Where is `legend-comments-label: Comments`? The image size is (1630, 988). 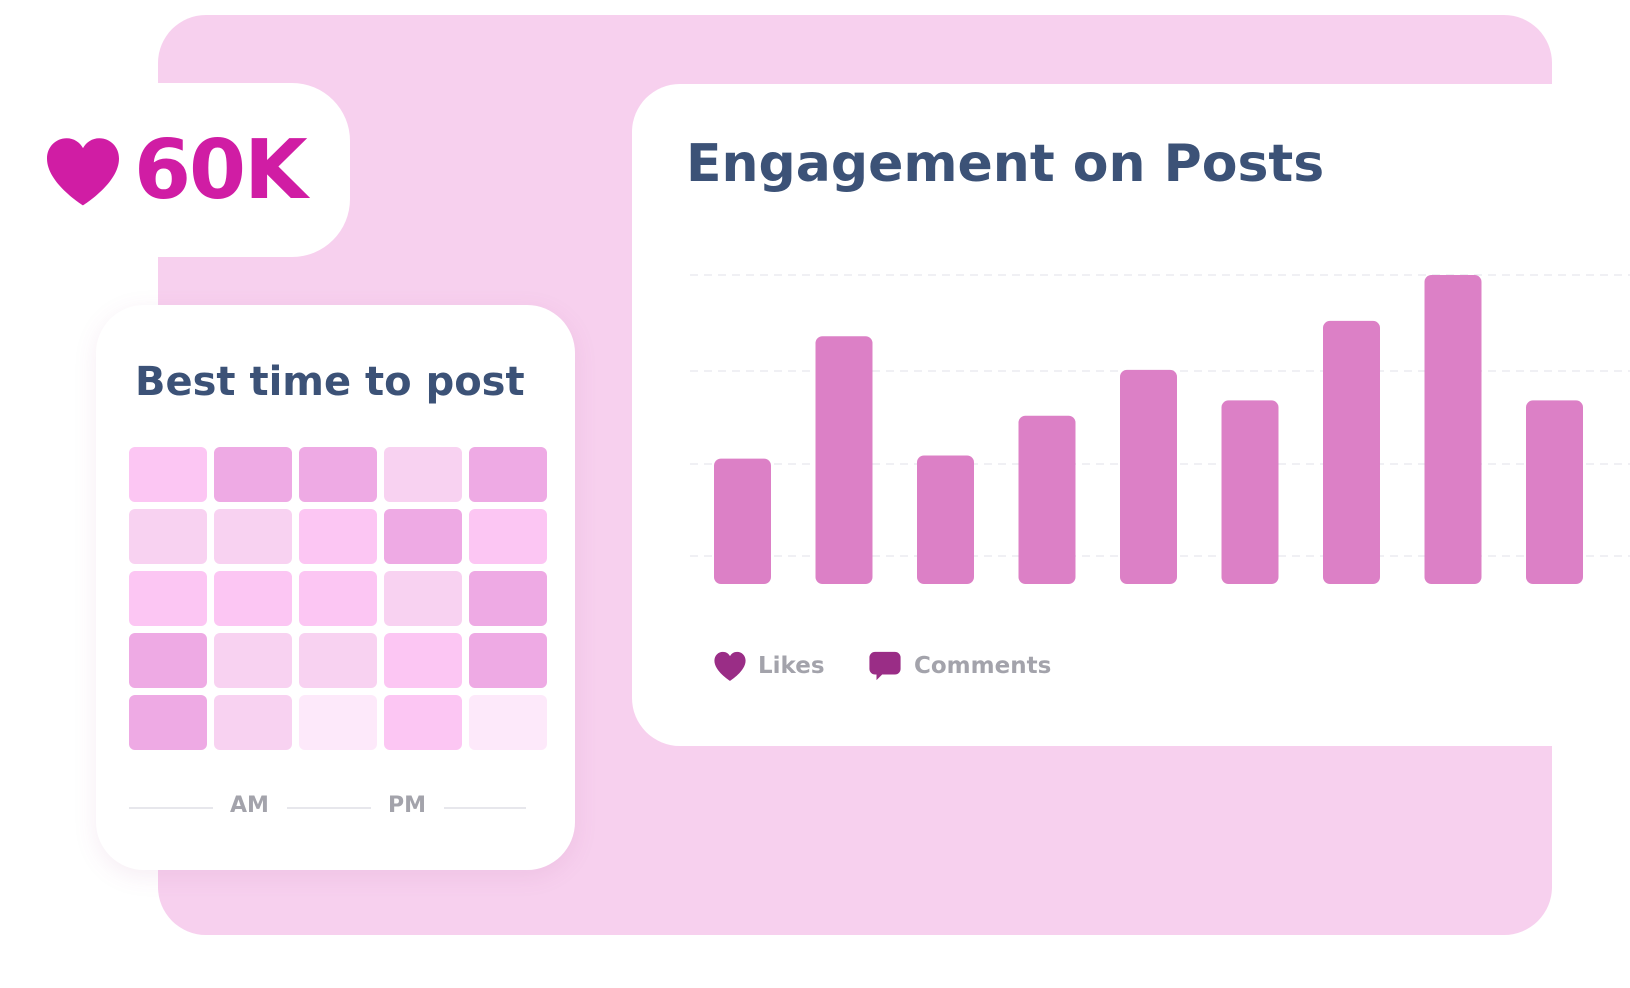 legend-comments-label: Comments is located at coordinates (983, 666).